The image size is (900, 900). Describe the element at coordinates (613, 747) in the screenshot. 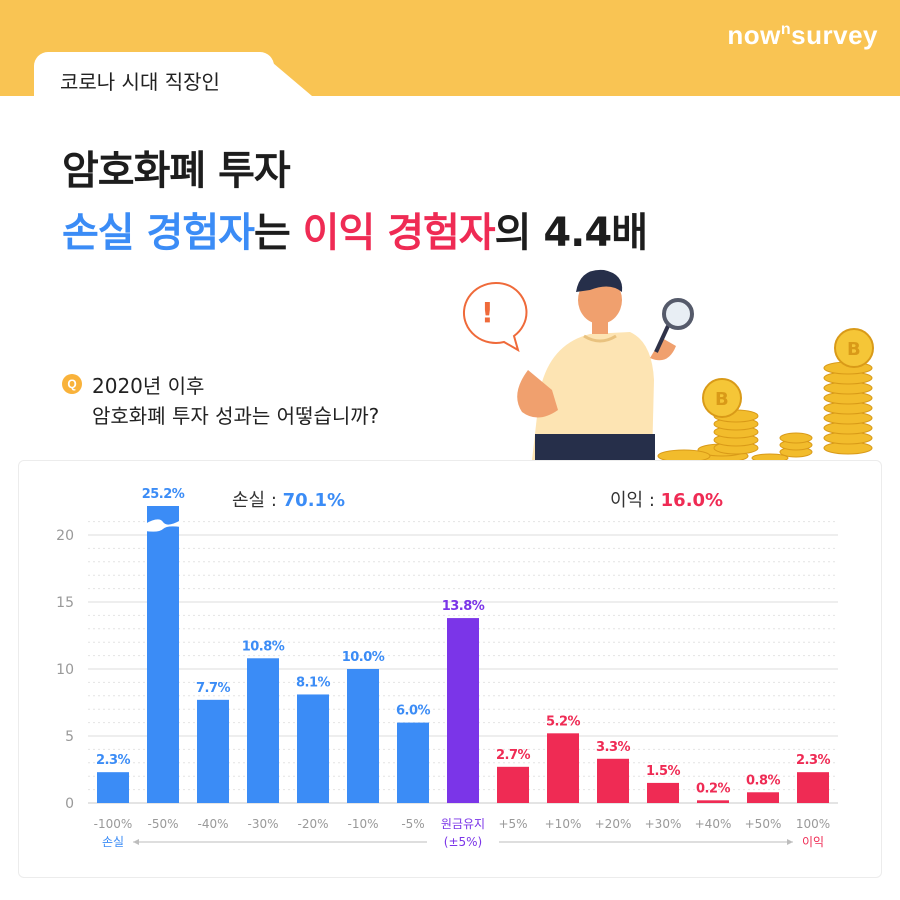

I see `data-label: 3.3%` at that location.